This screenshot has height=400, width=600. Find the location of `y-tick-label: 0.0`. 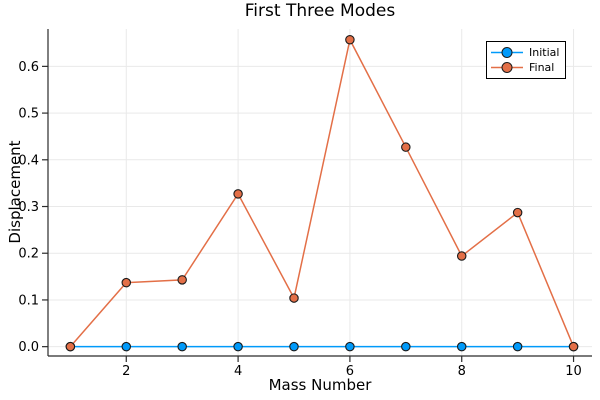

y-tick-label: 0.0 is located at coordinates (28, 347).